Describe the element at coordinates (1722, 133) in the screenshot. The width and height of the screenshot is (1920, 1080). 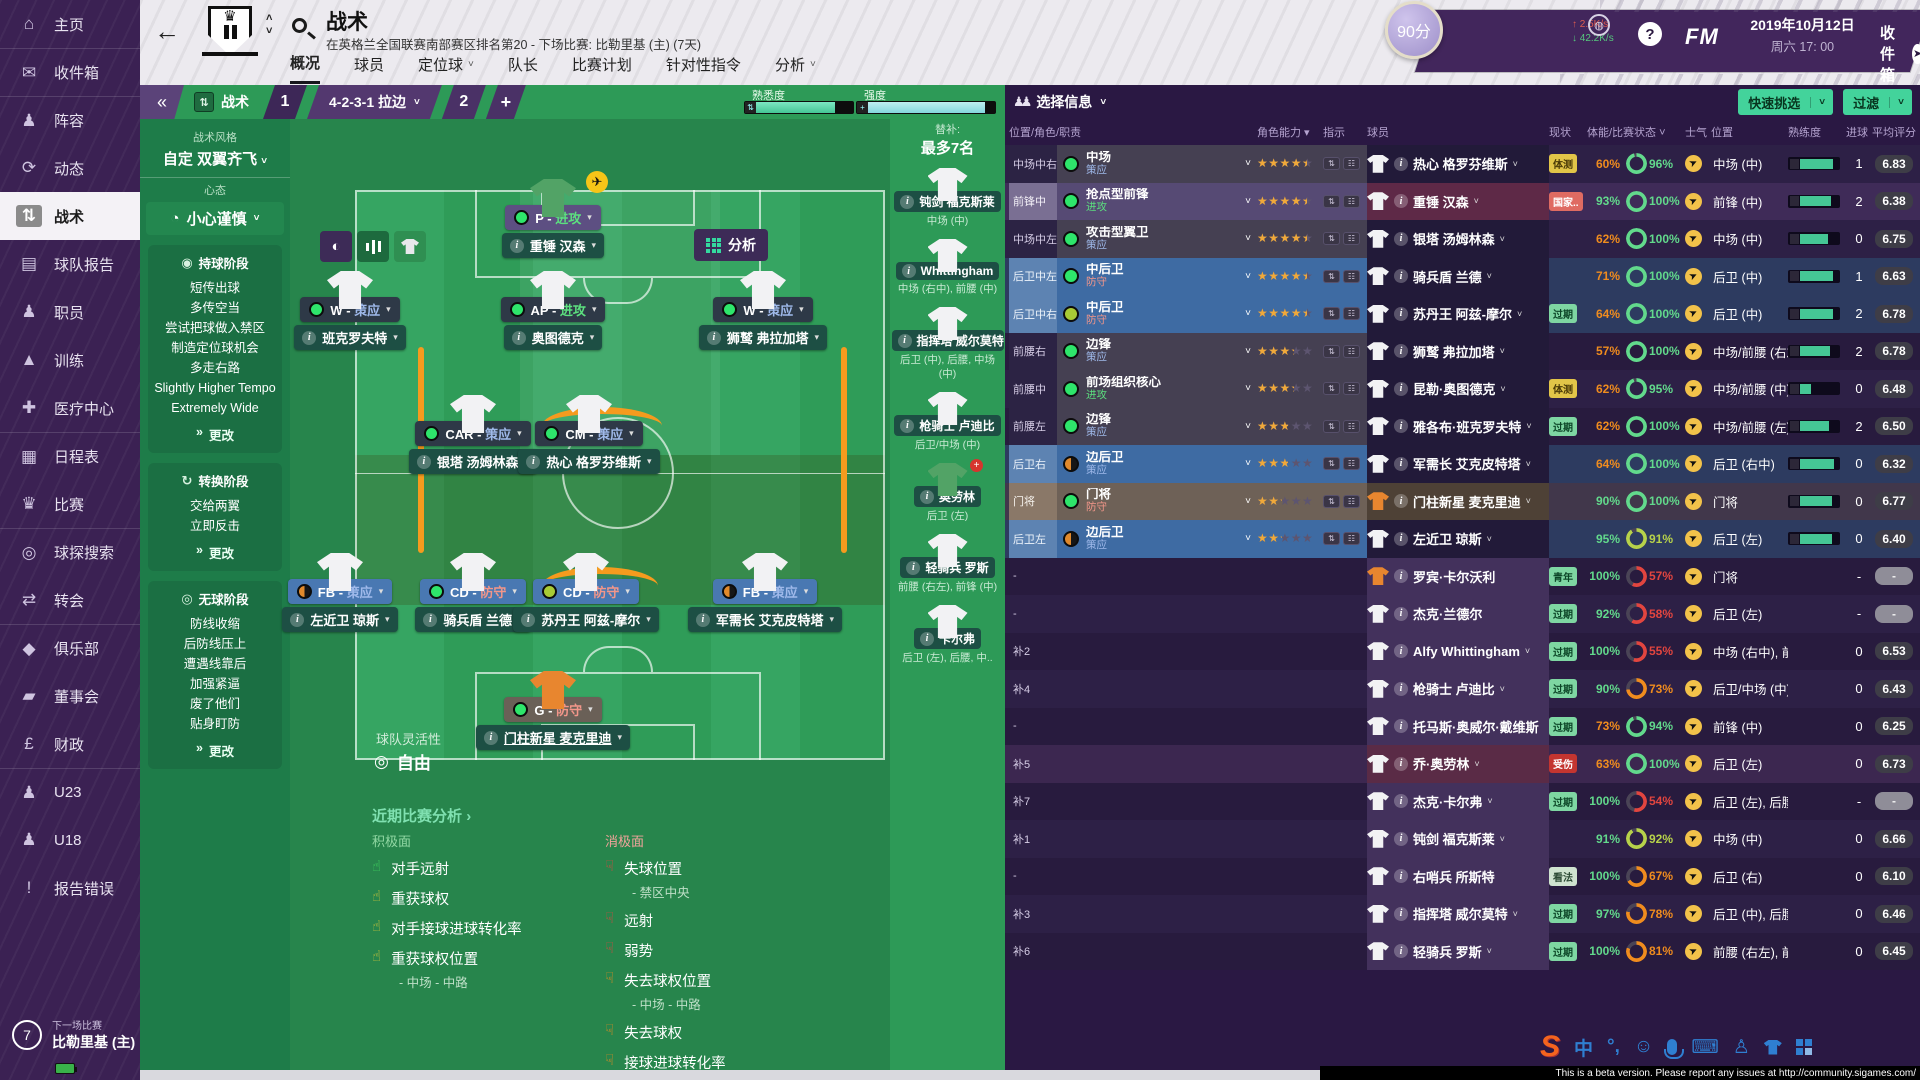
I see `col-header-position: 位置` at that location.